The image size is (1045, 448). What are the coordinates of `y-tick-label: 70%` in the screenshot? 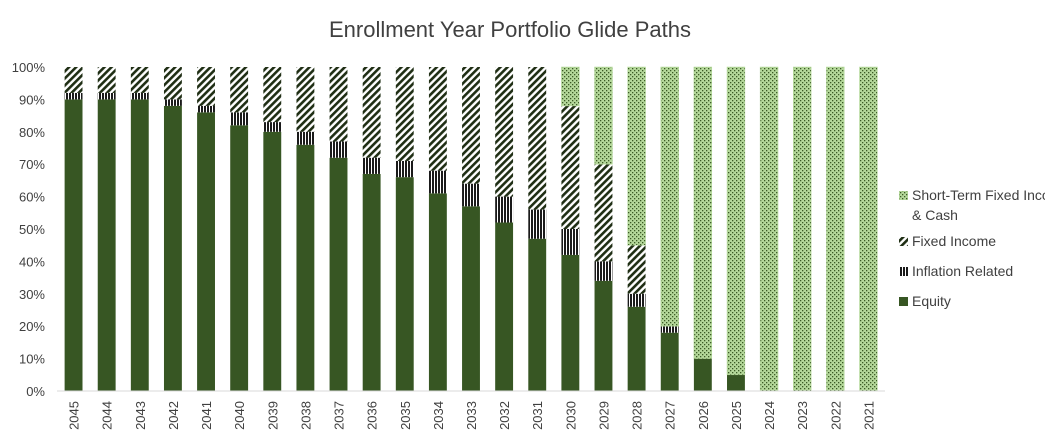 It's located at (32, 164).